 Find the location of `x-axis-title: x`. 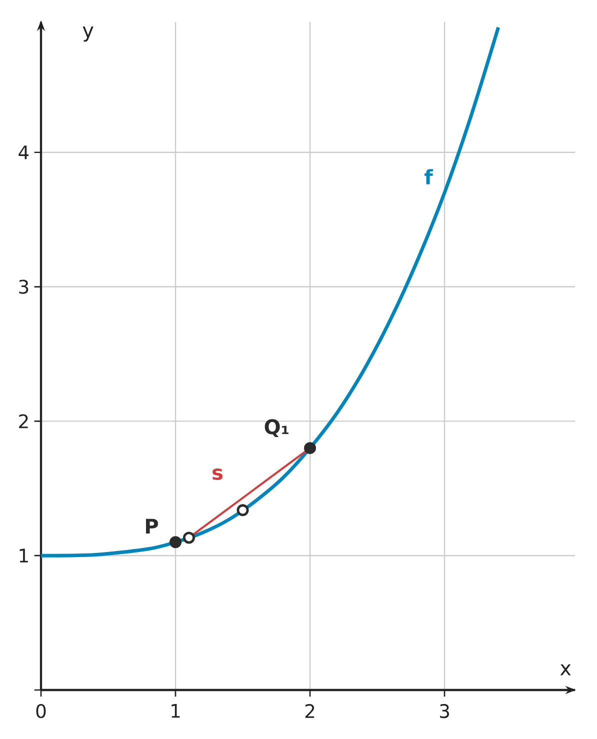

x-axis-title: x is located at coordinates (565, 670).